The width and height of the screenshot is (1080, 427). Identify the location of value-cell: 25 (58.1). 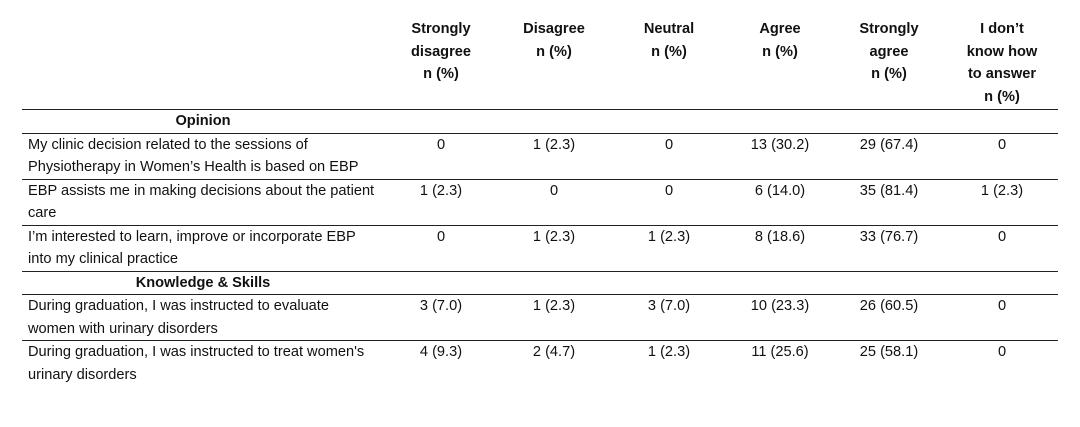
(889, 352).